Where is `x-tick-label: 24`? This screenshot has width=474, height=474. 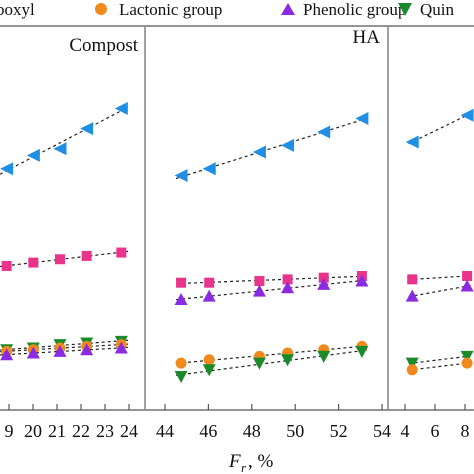 x-tick-label: 24 is located at coordinates (129, 431).